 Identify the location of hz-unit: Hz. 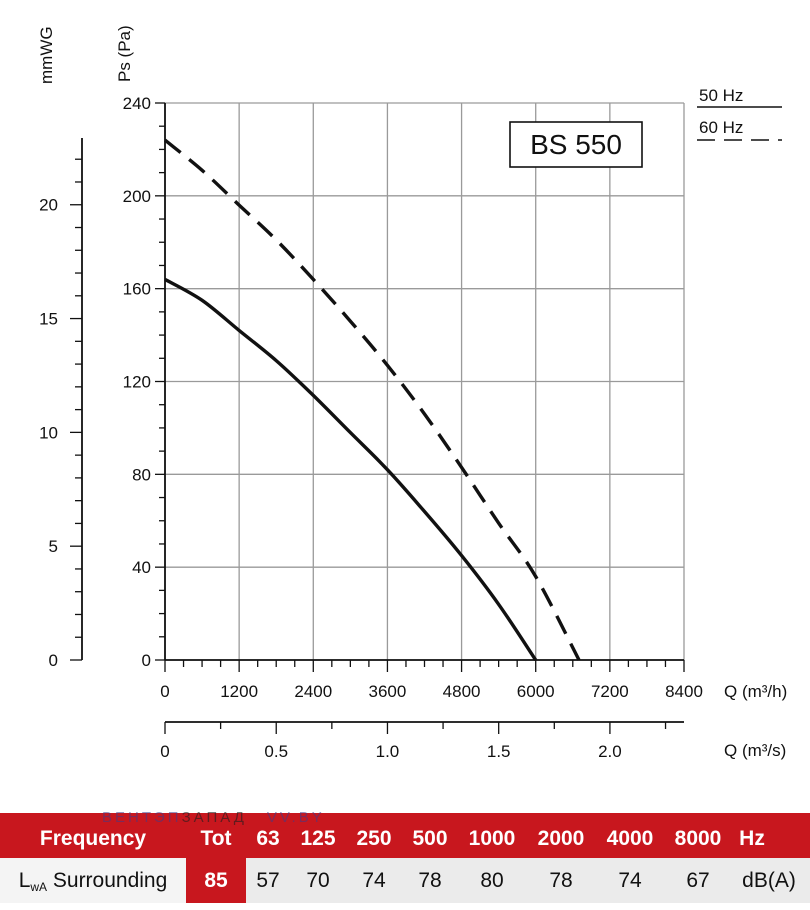
(752, 838).